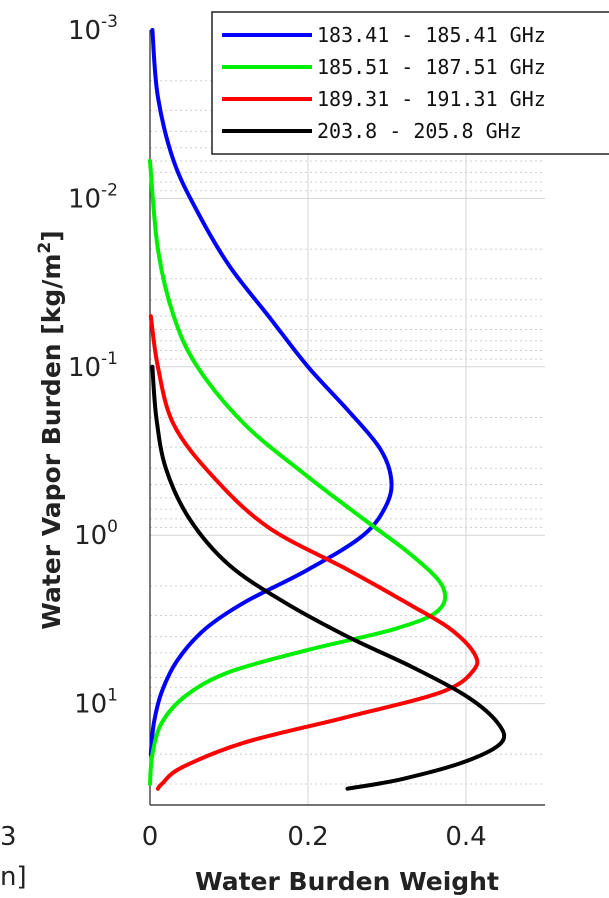  I want to click on clipped-label-fragment: n], so click(13, 877).